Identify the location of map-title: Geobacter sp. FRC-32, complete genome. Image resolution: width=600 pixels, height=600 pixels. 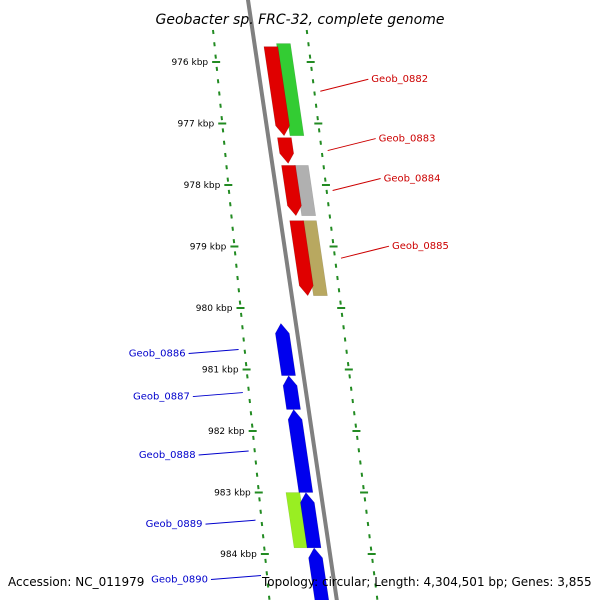
(300, 20).